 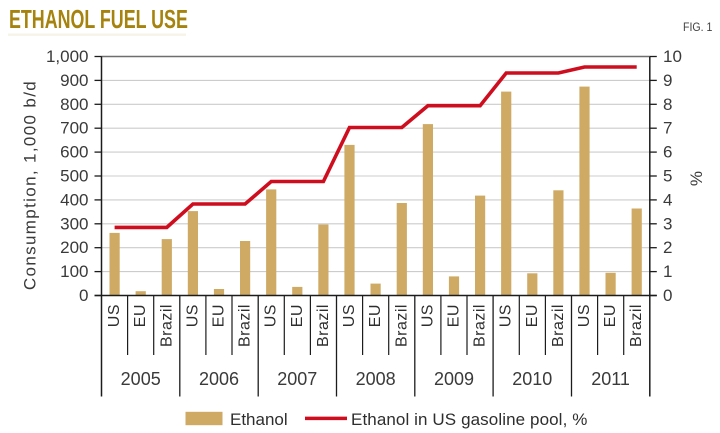 What do you see at coordinates (667, 199) in the screenshot?
I see `svg-text: 4` at bounding box center [667, 199].